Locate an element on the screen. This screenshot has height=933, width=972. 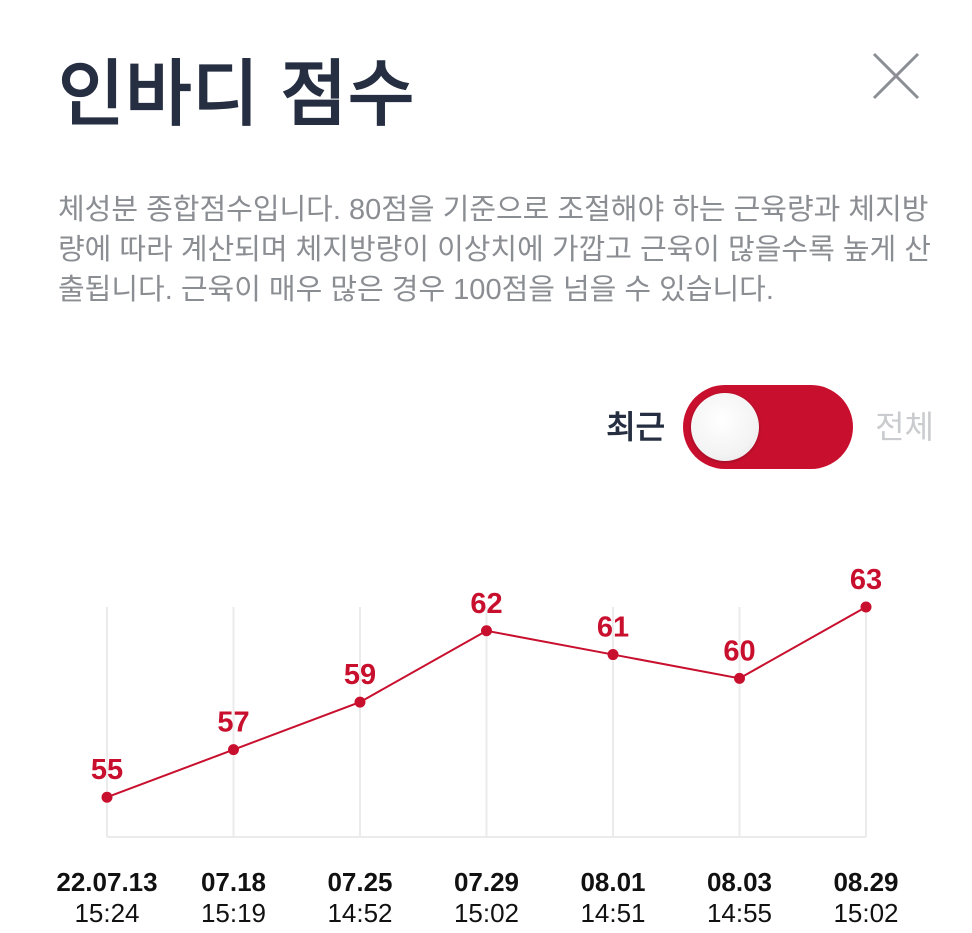
x-tick-label-date: 07.18 is located at coordinates (233, 882).